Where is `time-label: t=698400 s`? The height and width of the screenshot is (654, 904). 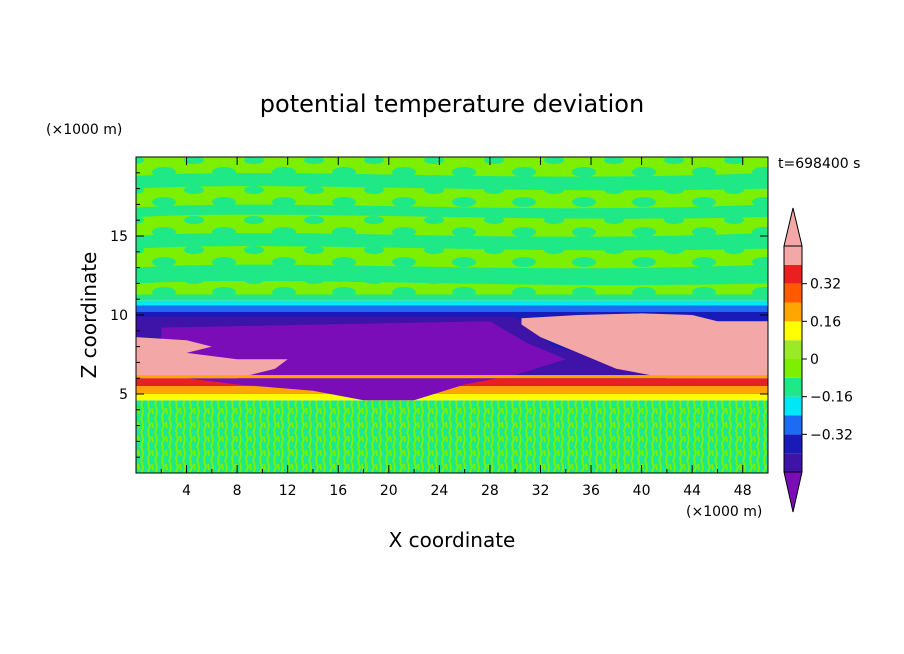 time-label: t=698400 s is located at coordinates (819, 164).